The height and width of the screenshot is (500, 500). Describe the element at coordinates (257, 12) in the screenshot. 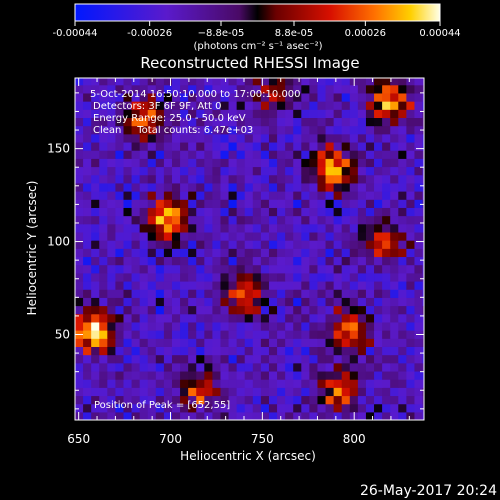

I see `colorbar` at that location.